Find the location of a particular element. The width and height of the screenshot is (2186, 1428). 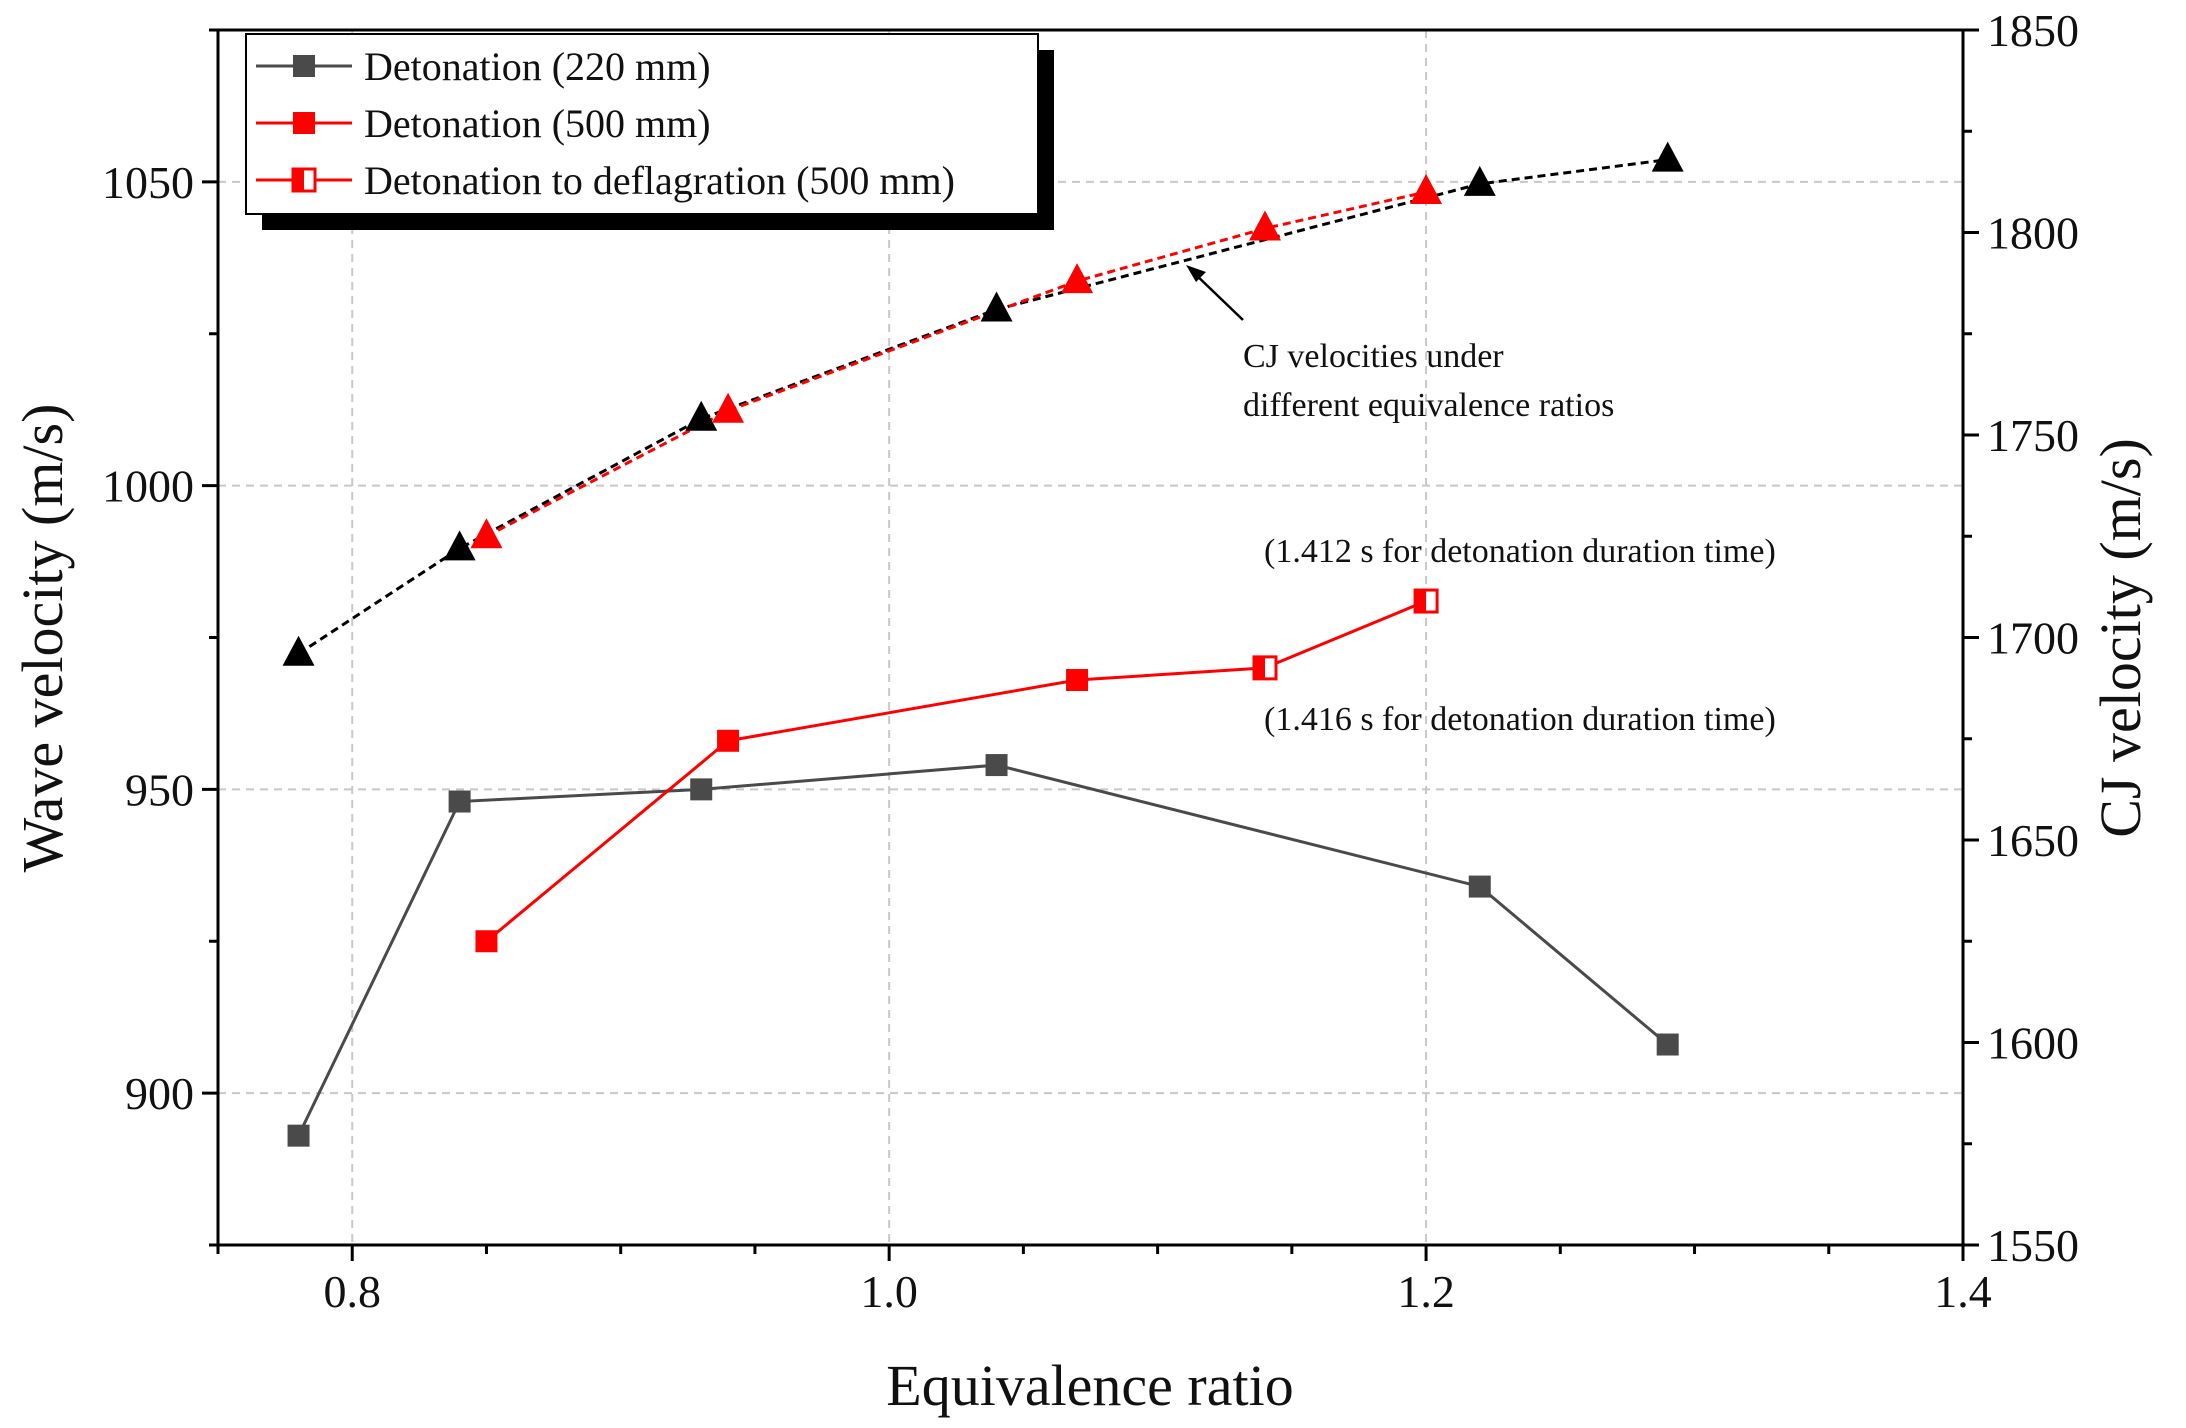

x-tick-label: 1.0 is located at coordinates (889, 1291).